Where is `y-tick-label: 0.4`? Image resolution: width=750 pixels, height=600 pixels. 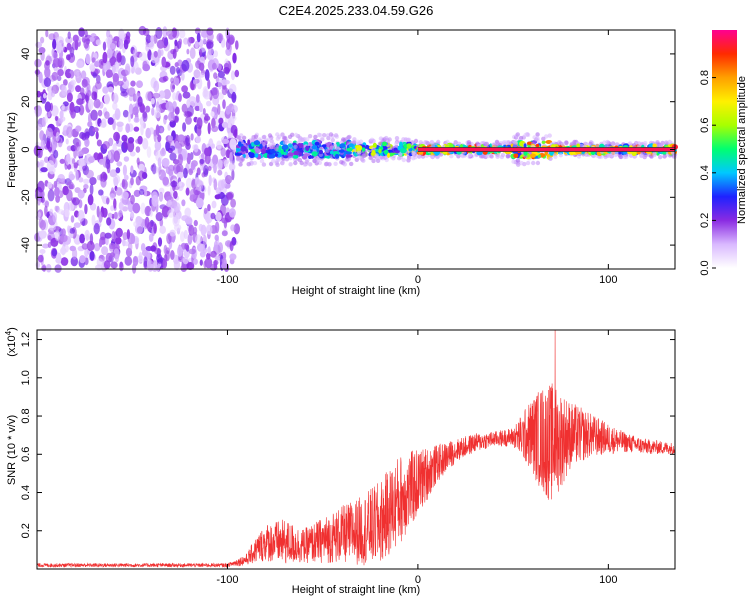 y-tick-label: 0.4 is located at coordinates (26, 492).